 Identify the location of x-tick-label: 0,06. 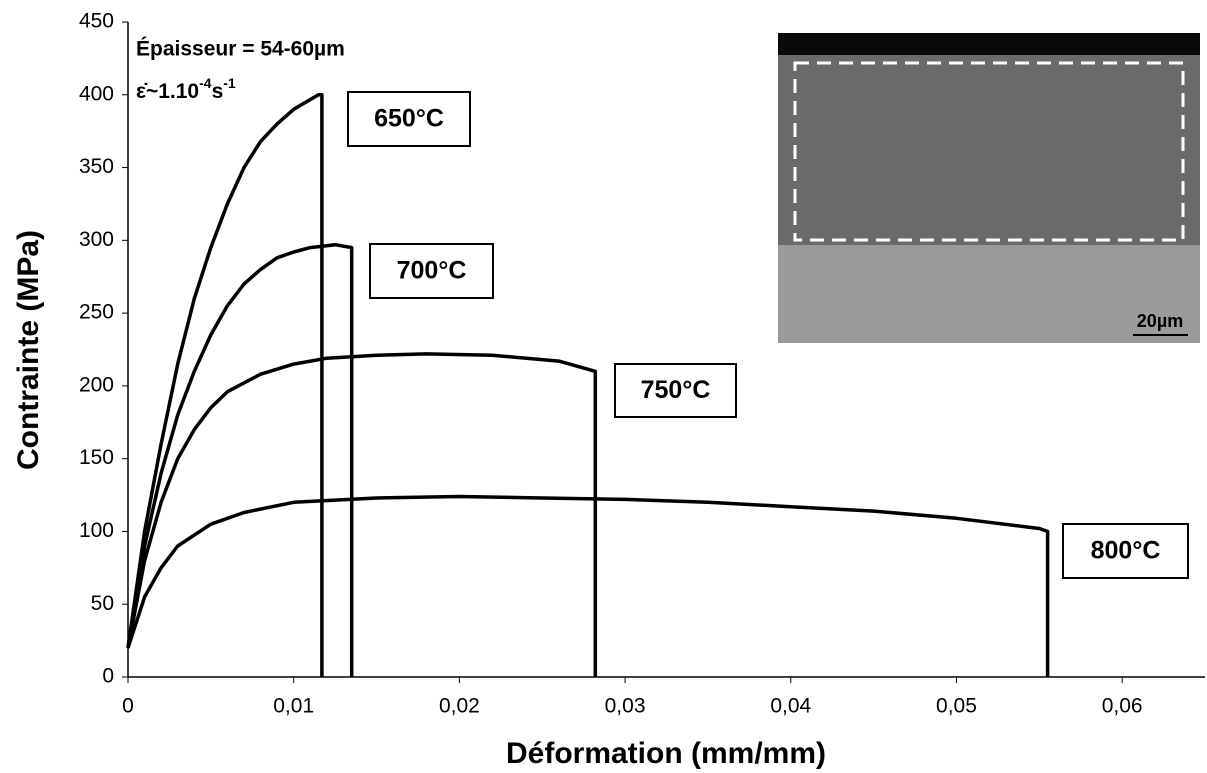
(1122, 706).